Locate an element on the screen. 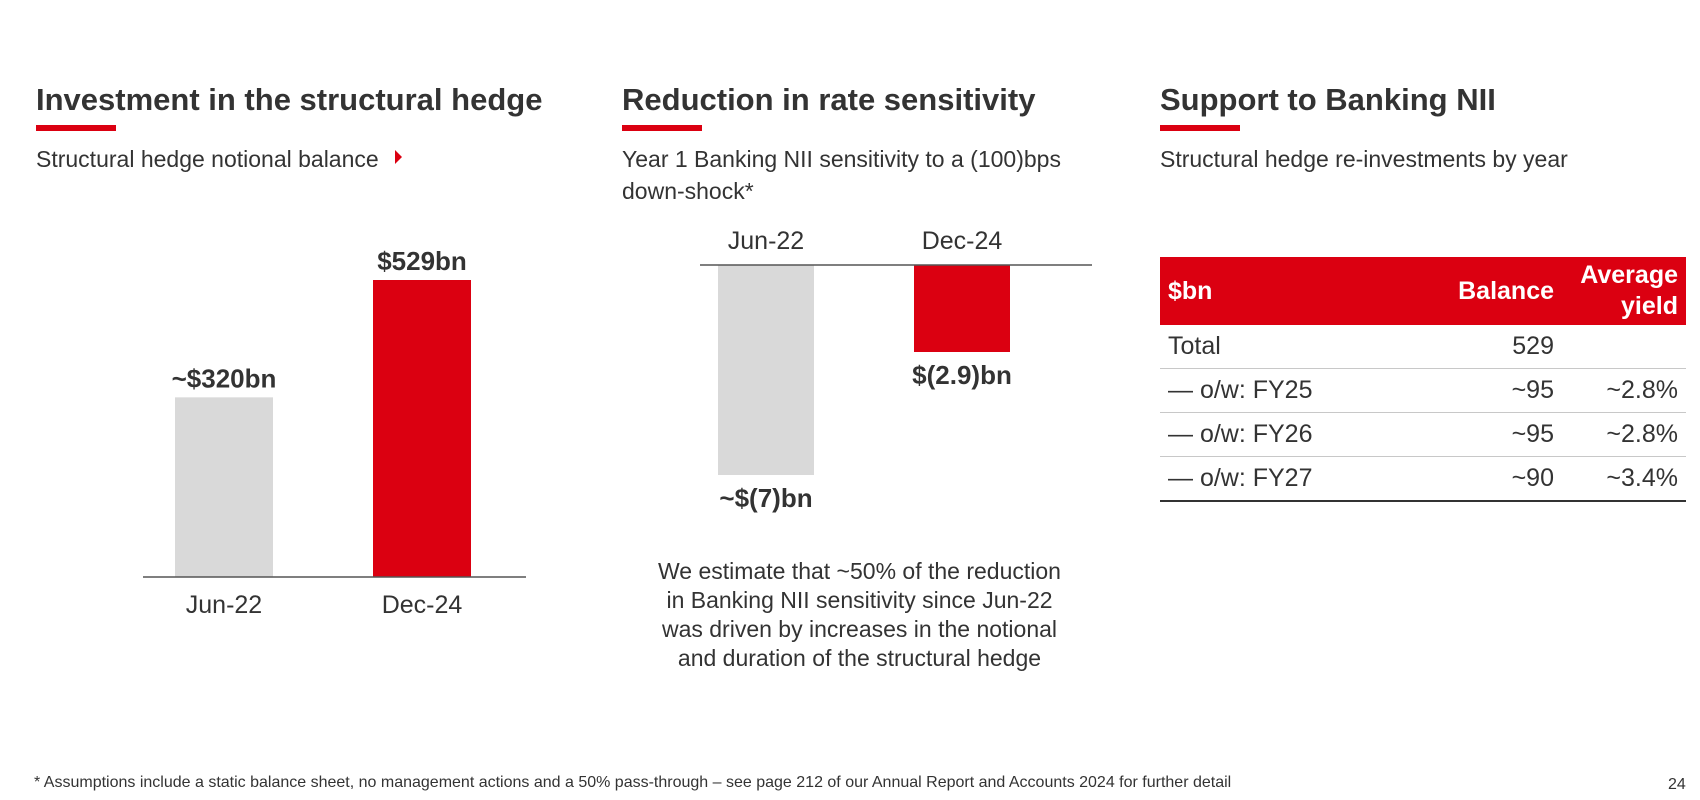  table-row: — o/w: FY26 ~95 ~2.8% is located at coordinates (1423, 434).